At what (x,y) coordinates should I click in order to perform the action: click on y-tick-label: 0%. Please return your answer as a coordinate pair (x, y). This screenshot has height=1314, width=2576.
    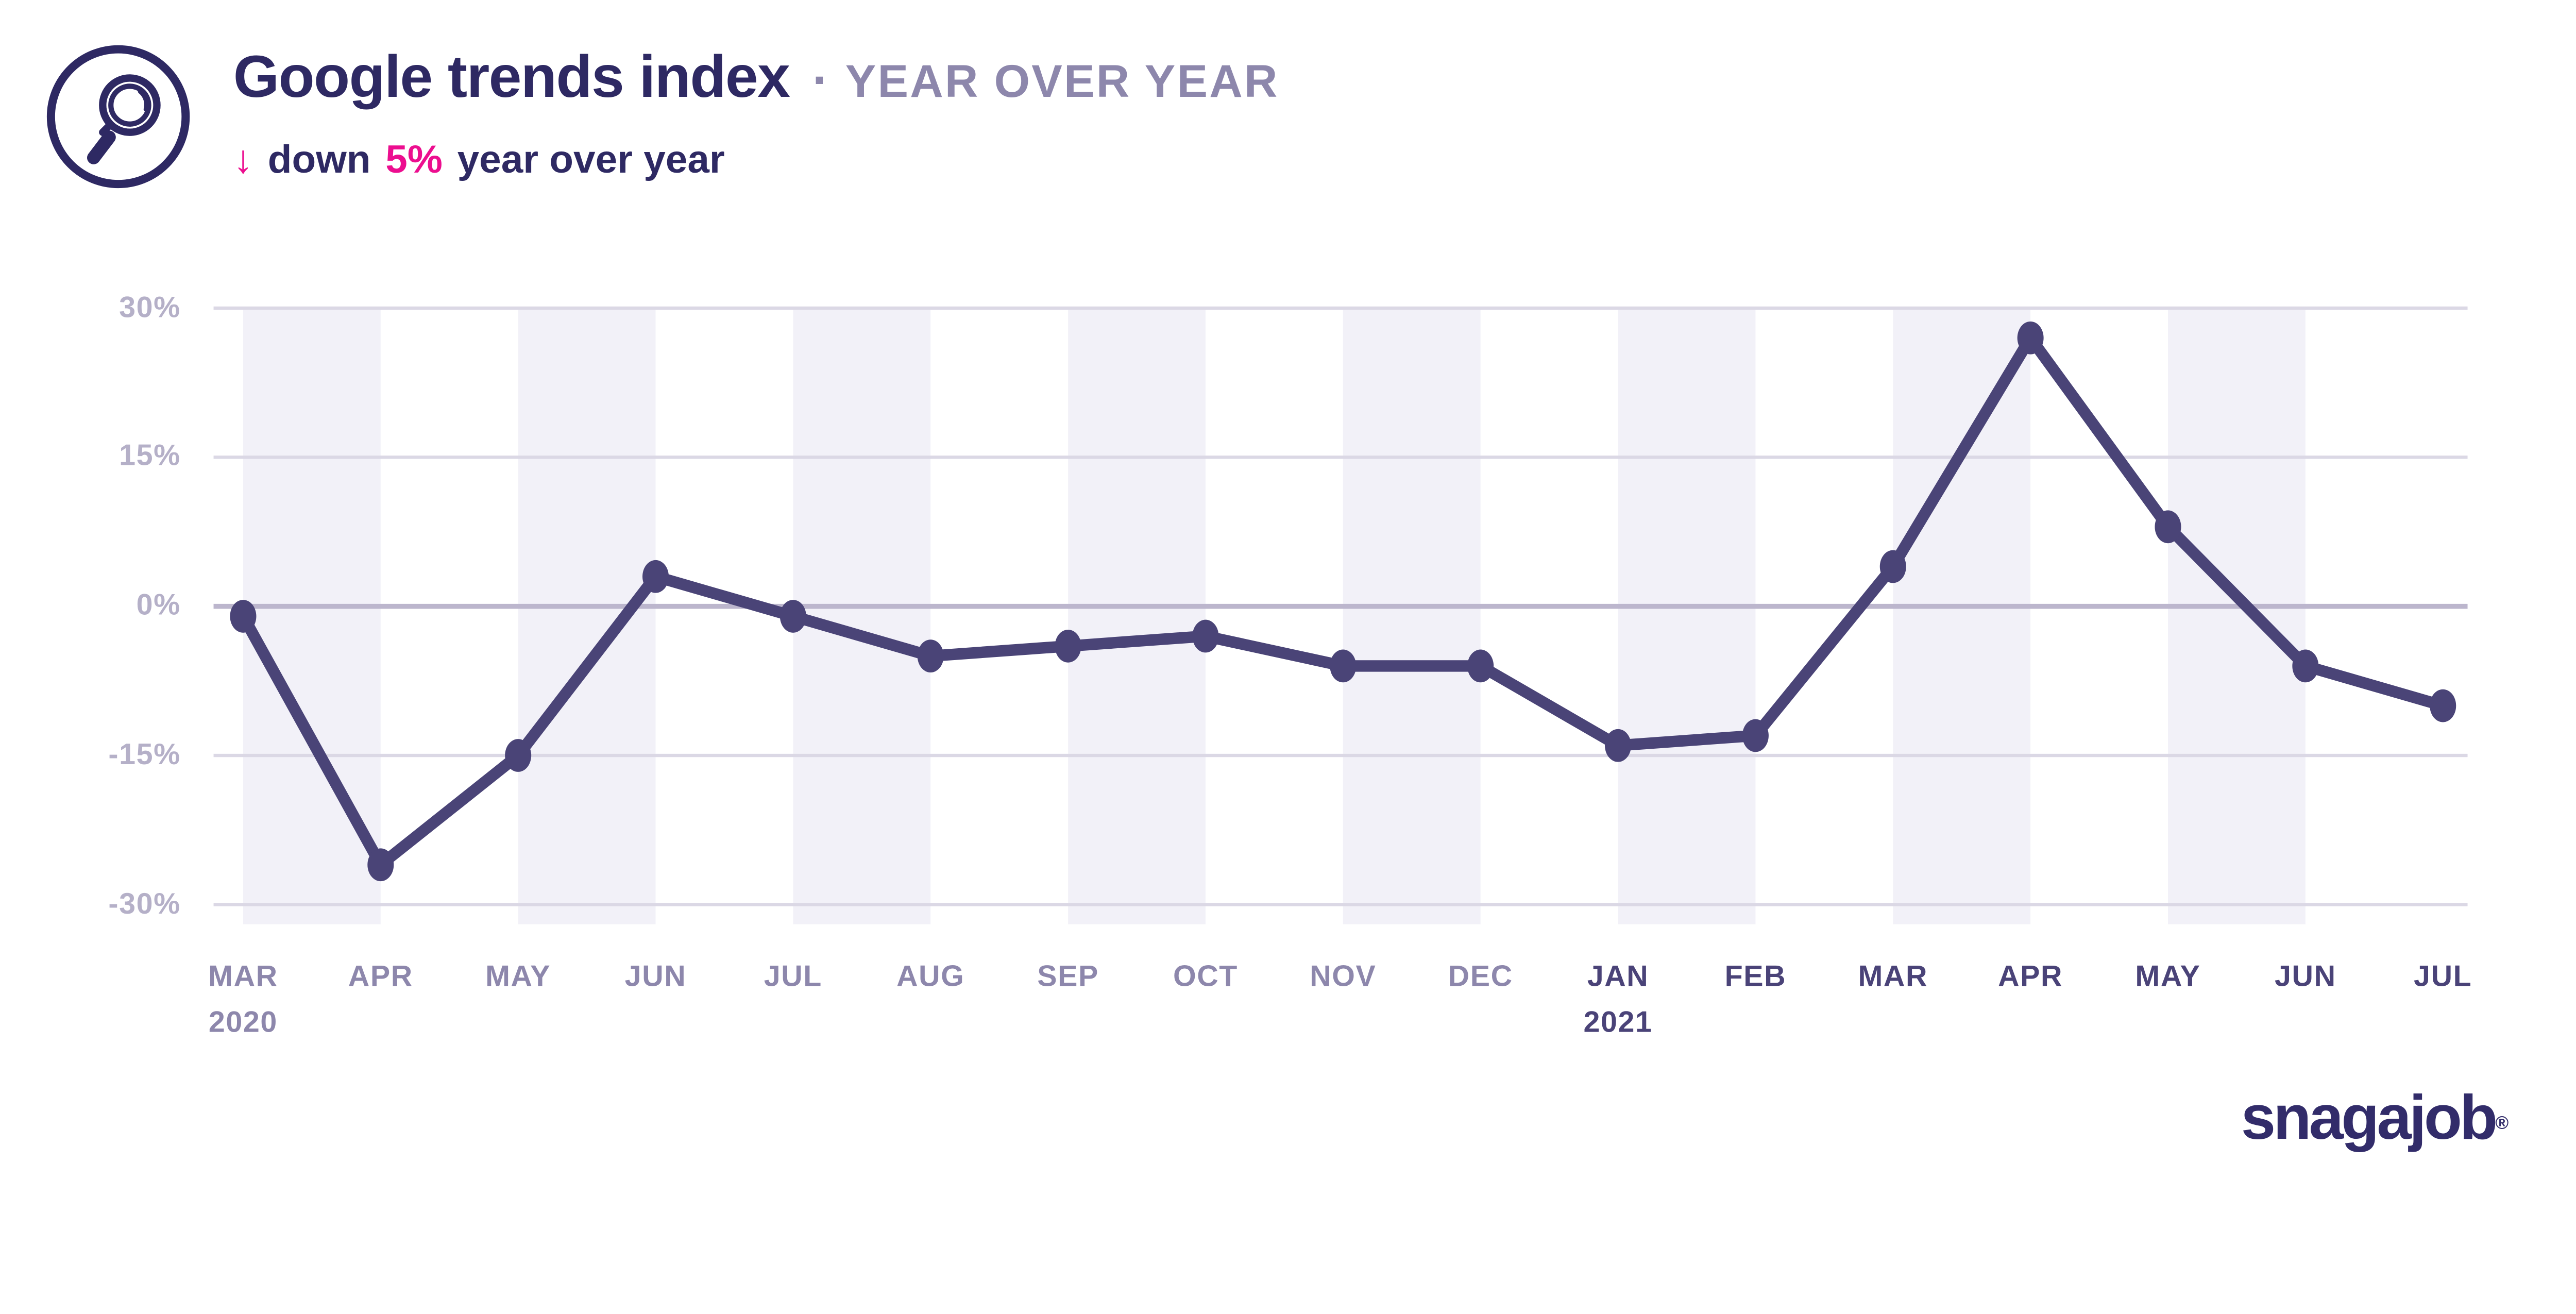
    Looking at the image, I should click on (158, 604).